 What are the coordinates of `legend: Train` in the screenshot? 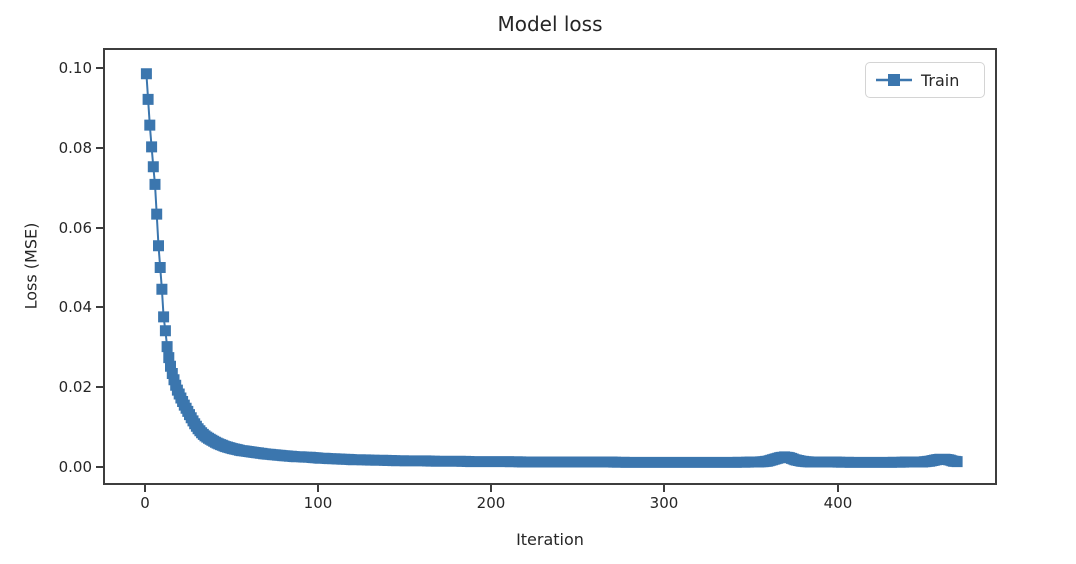 It's located at (925, 80).